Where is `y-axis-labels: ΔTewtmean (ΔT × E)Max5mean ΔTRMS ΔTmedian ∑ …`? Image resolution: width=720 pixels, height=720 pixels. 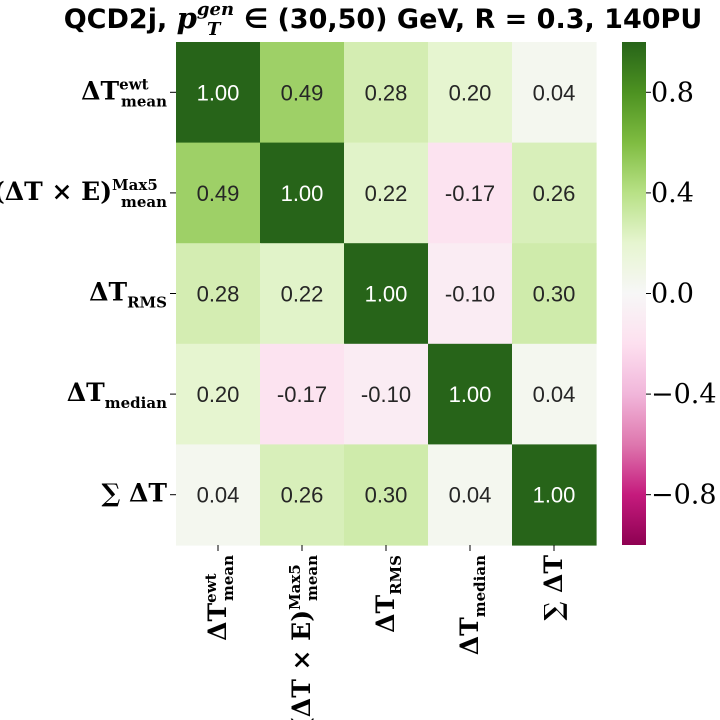
y-axis-labels: ΔTewtmean (ΔT × E)Max5mean ΔTRMS ΔTmedian ∑ … is located at coordinates (88, 291).